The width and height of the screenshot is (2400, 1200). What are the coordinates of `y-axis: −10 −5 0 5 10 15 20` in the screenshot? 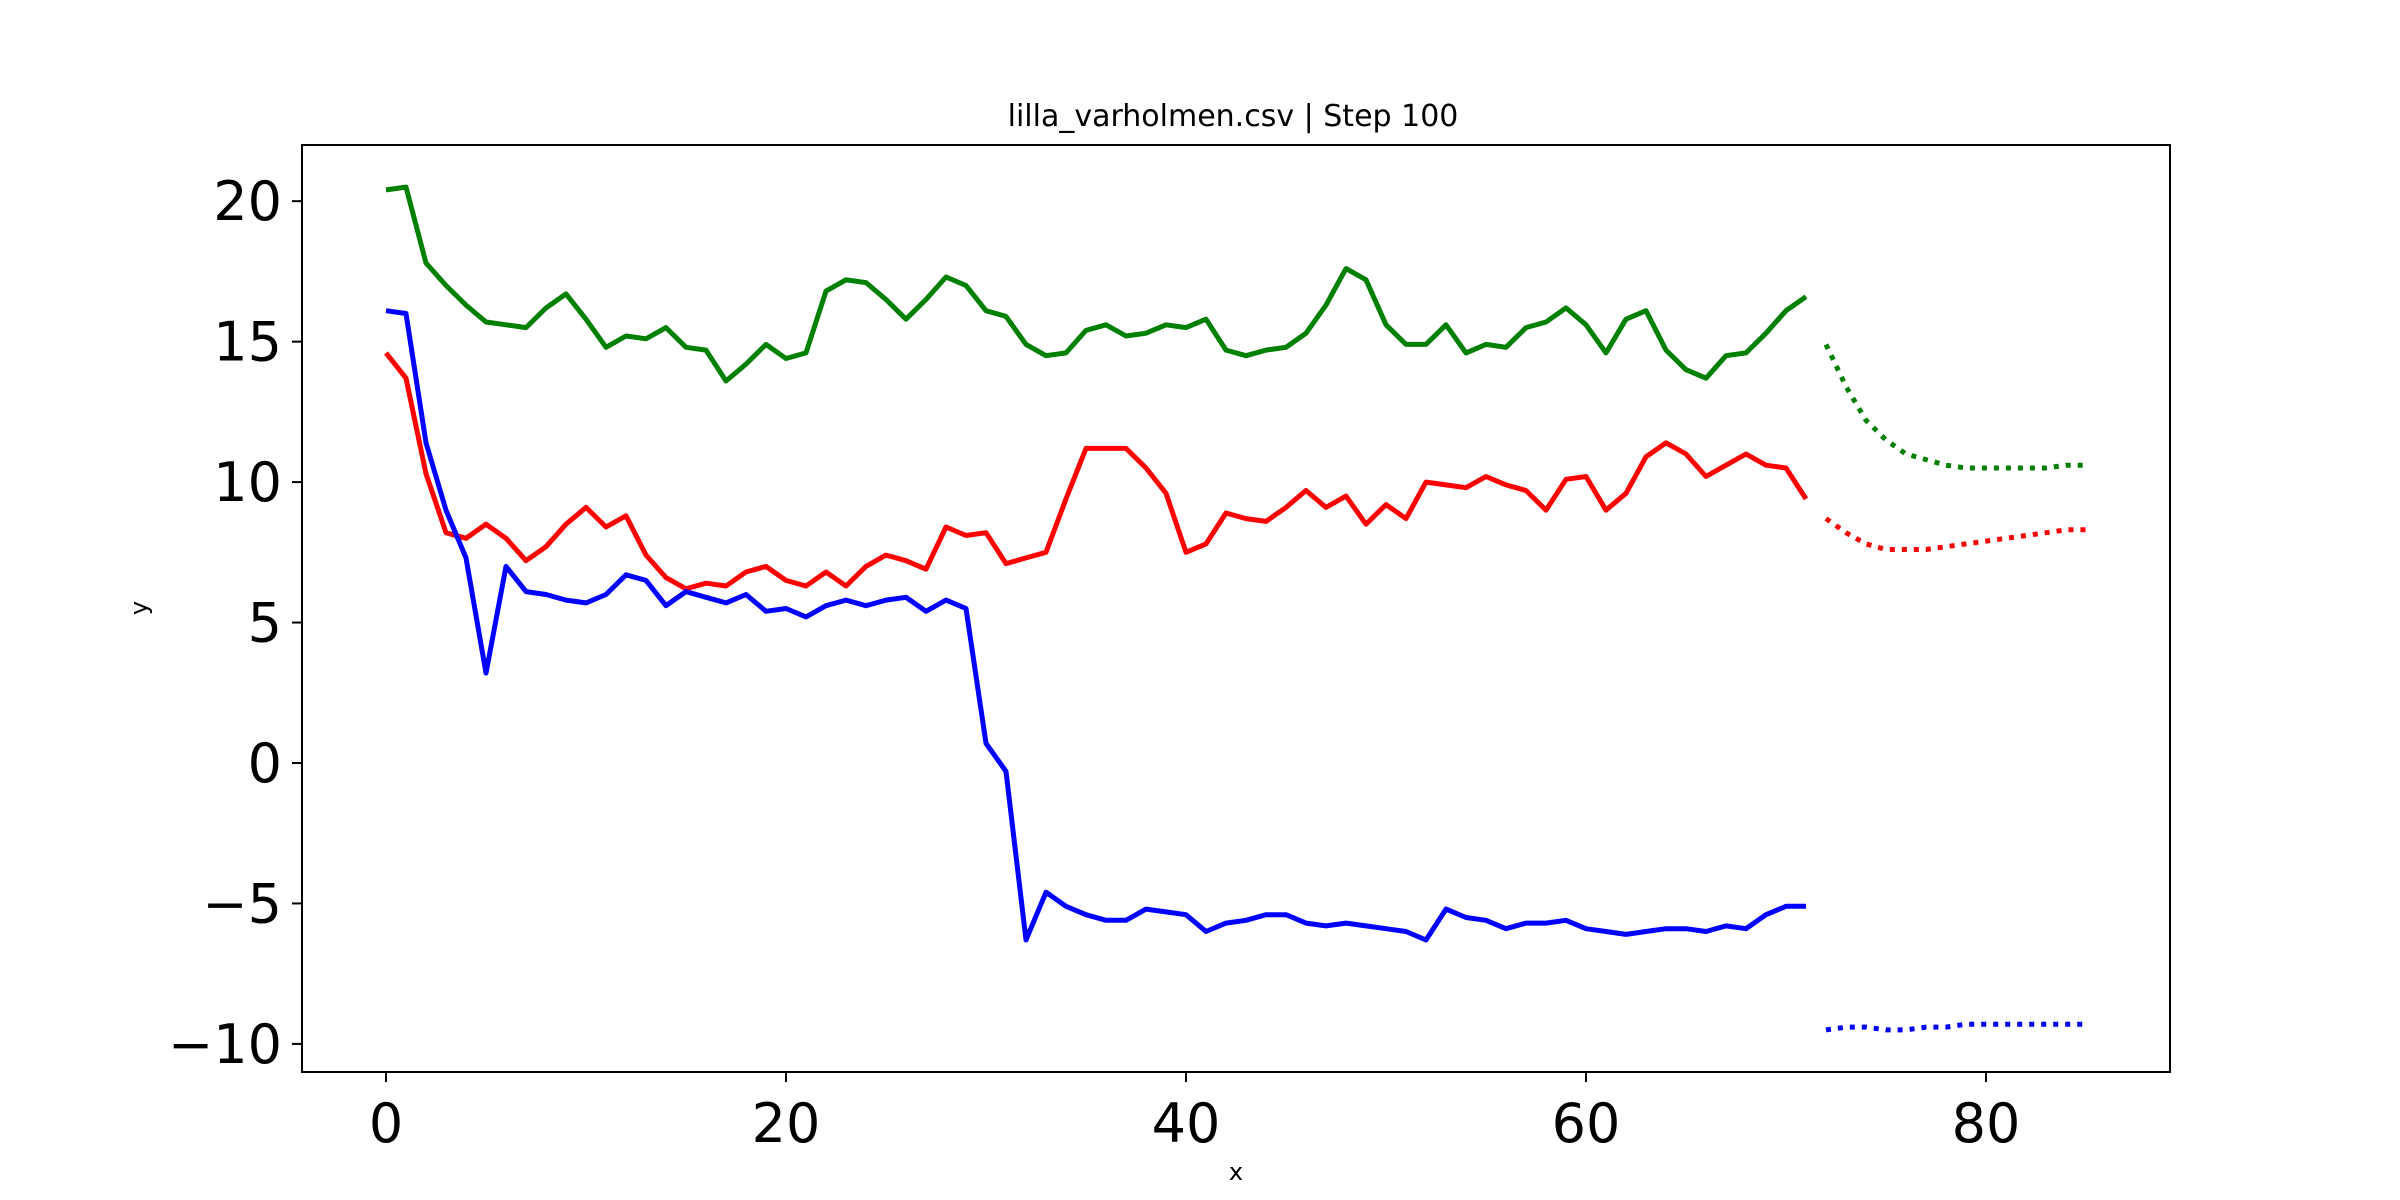 It's located at (235, 623).